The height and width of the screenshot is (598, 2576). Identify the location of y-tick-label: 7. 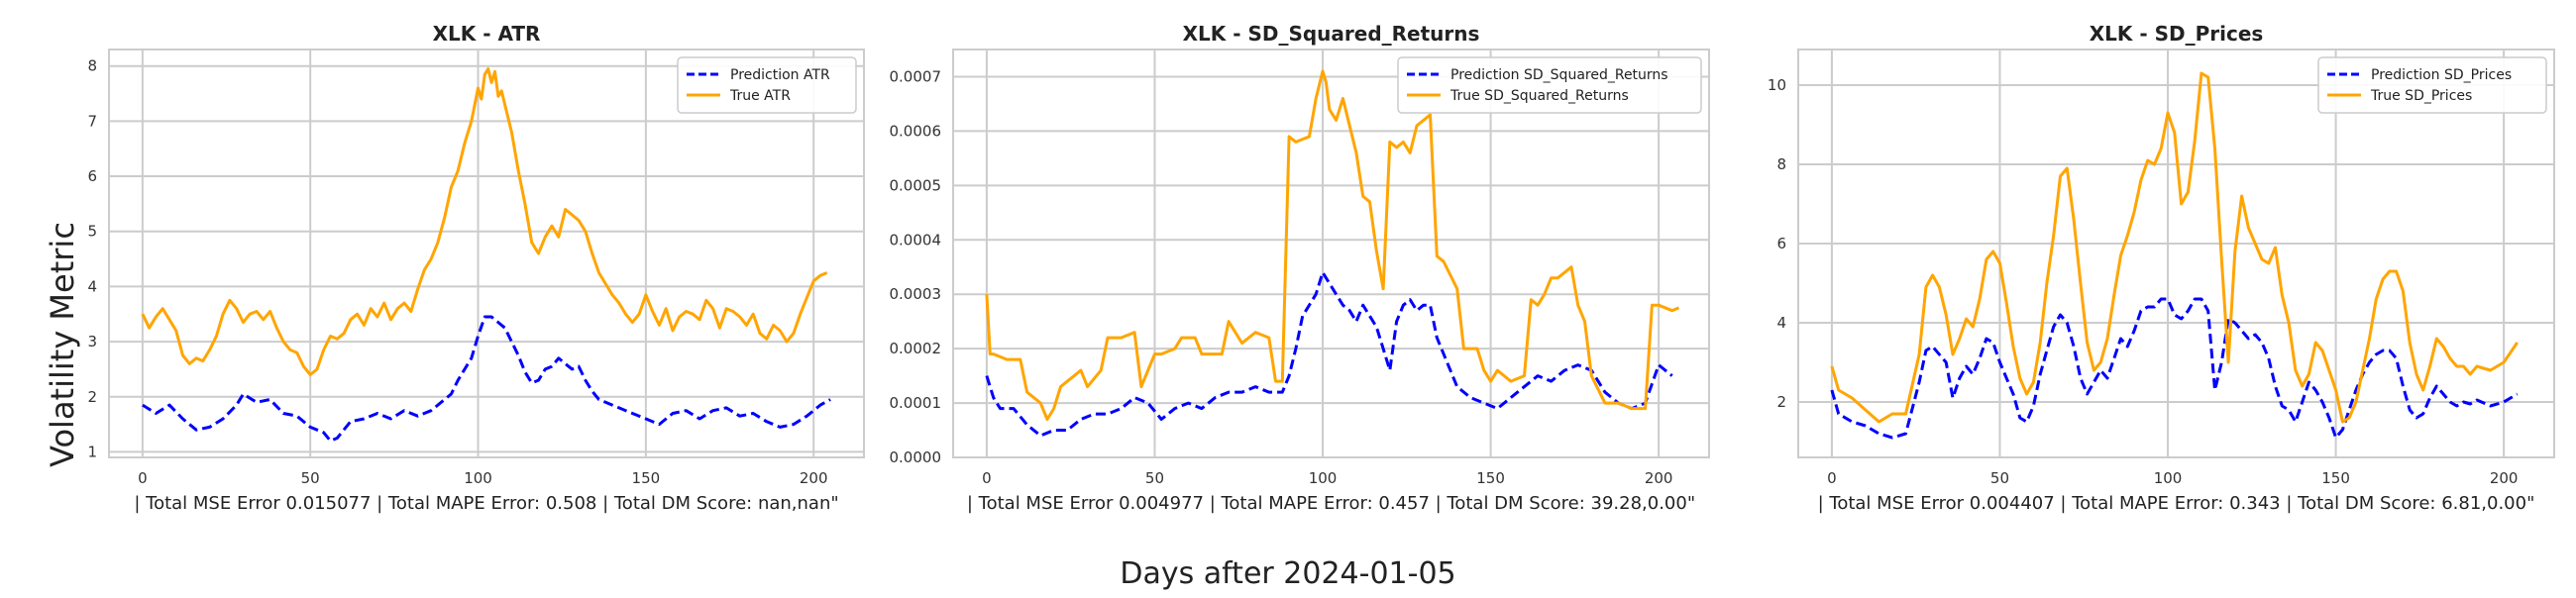
(92, 121).